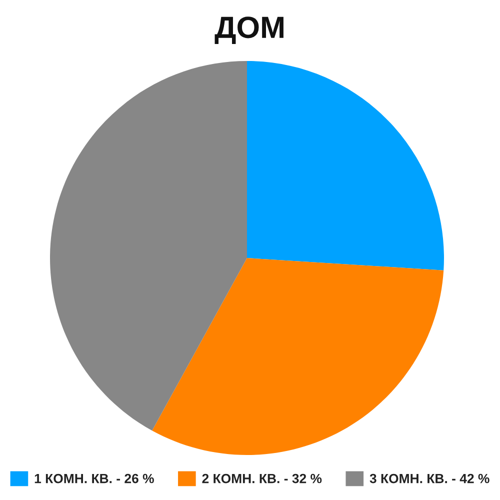 Image resolution: width=500 pixels, height=500 pixels. What do you see at coordinates (94, 479) in the screenshot?
I see `legend-label: 1 КОМН. КВ. - 26 %` at bounding box center [94, 479].